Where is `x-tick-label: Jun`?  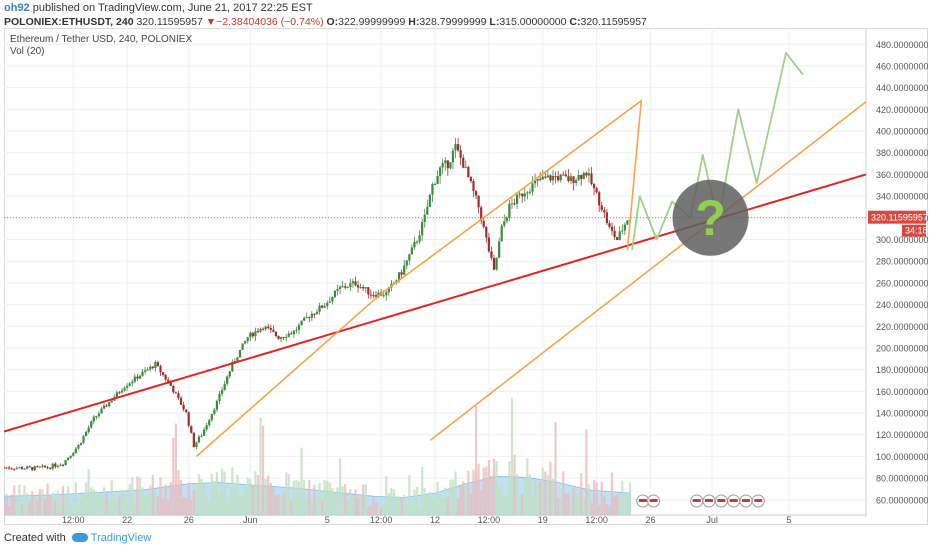 x-tick-label: Jun is located at coordinates (250, 520).